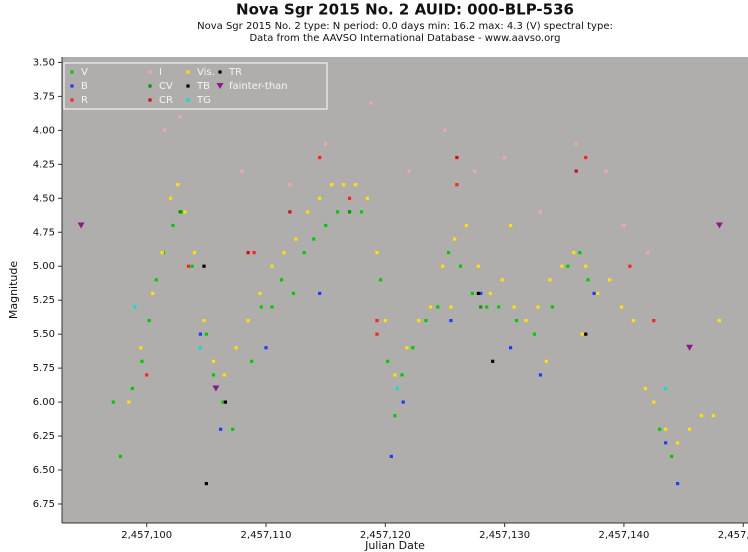 The image size is (748, 552). Describe the element at coordinates (44, 130) in the screenshot. I see `y-tick-label: 4.00` at that location.